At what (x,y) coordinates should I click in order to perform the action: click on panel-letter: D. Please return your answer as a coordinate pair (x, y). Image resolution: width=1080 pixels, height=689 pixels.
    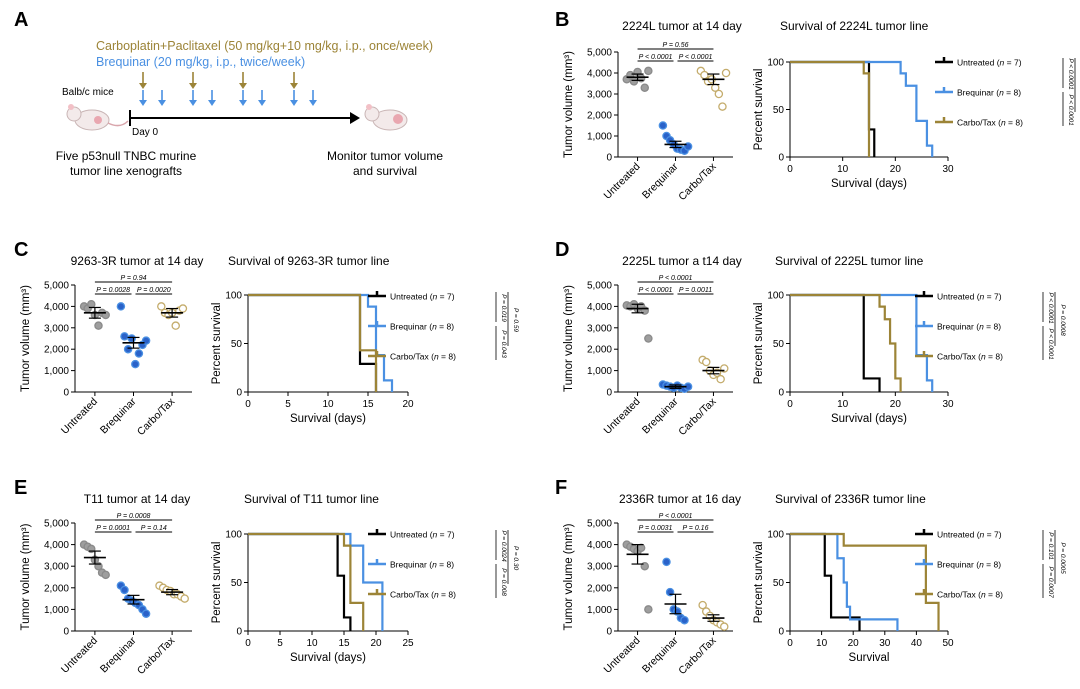
    Looking at the image, I should click on (562, 250).